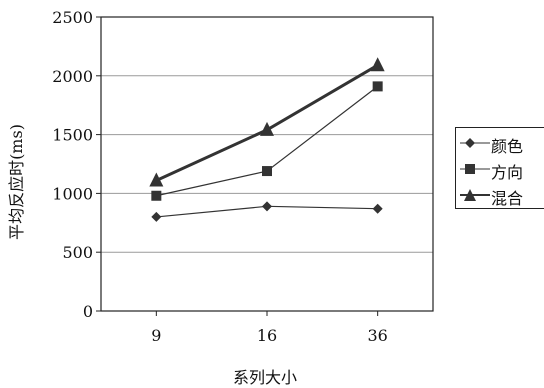 Image resolution: width=544 pixels, height=388 pixels. I want to click on x-tick-label: 36, so click(377, 335).